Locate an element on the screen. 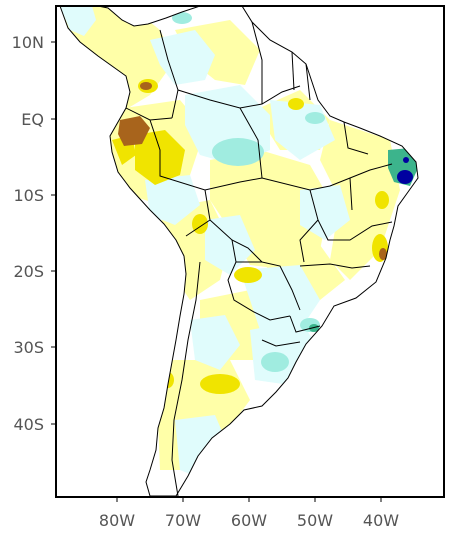  lat-labels: 10N EQ 10S 20S 30S 40S is located at coordinates (28, 233).